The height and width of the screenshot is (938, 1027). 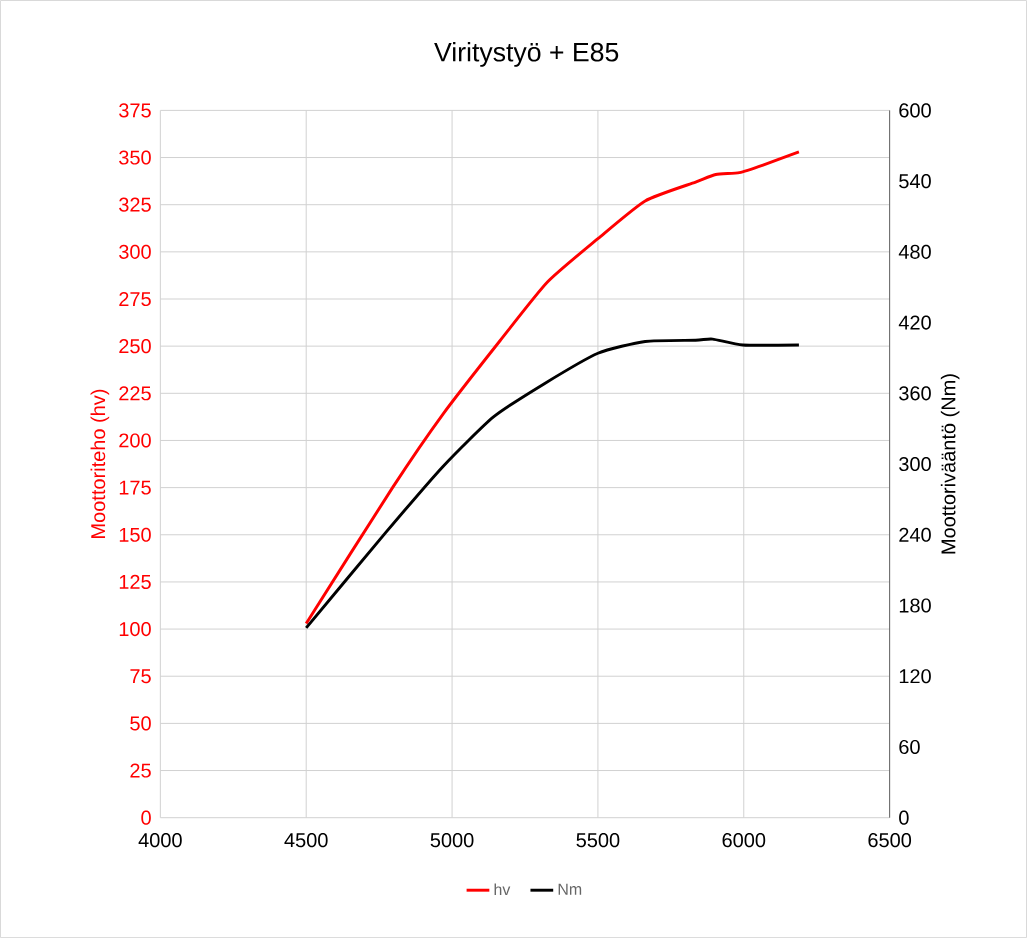 What do you see at coordinates (909, 746) in the screenshot?
I see `y2-tick-label: 60` at bounding box center [909, 746].